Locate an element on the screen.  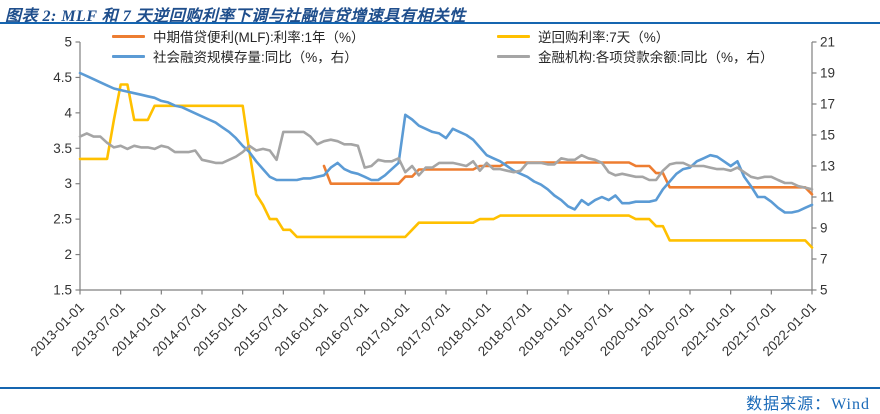
left-axis-tick-label: 4 is located at coordinates (68, 112).